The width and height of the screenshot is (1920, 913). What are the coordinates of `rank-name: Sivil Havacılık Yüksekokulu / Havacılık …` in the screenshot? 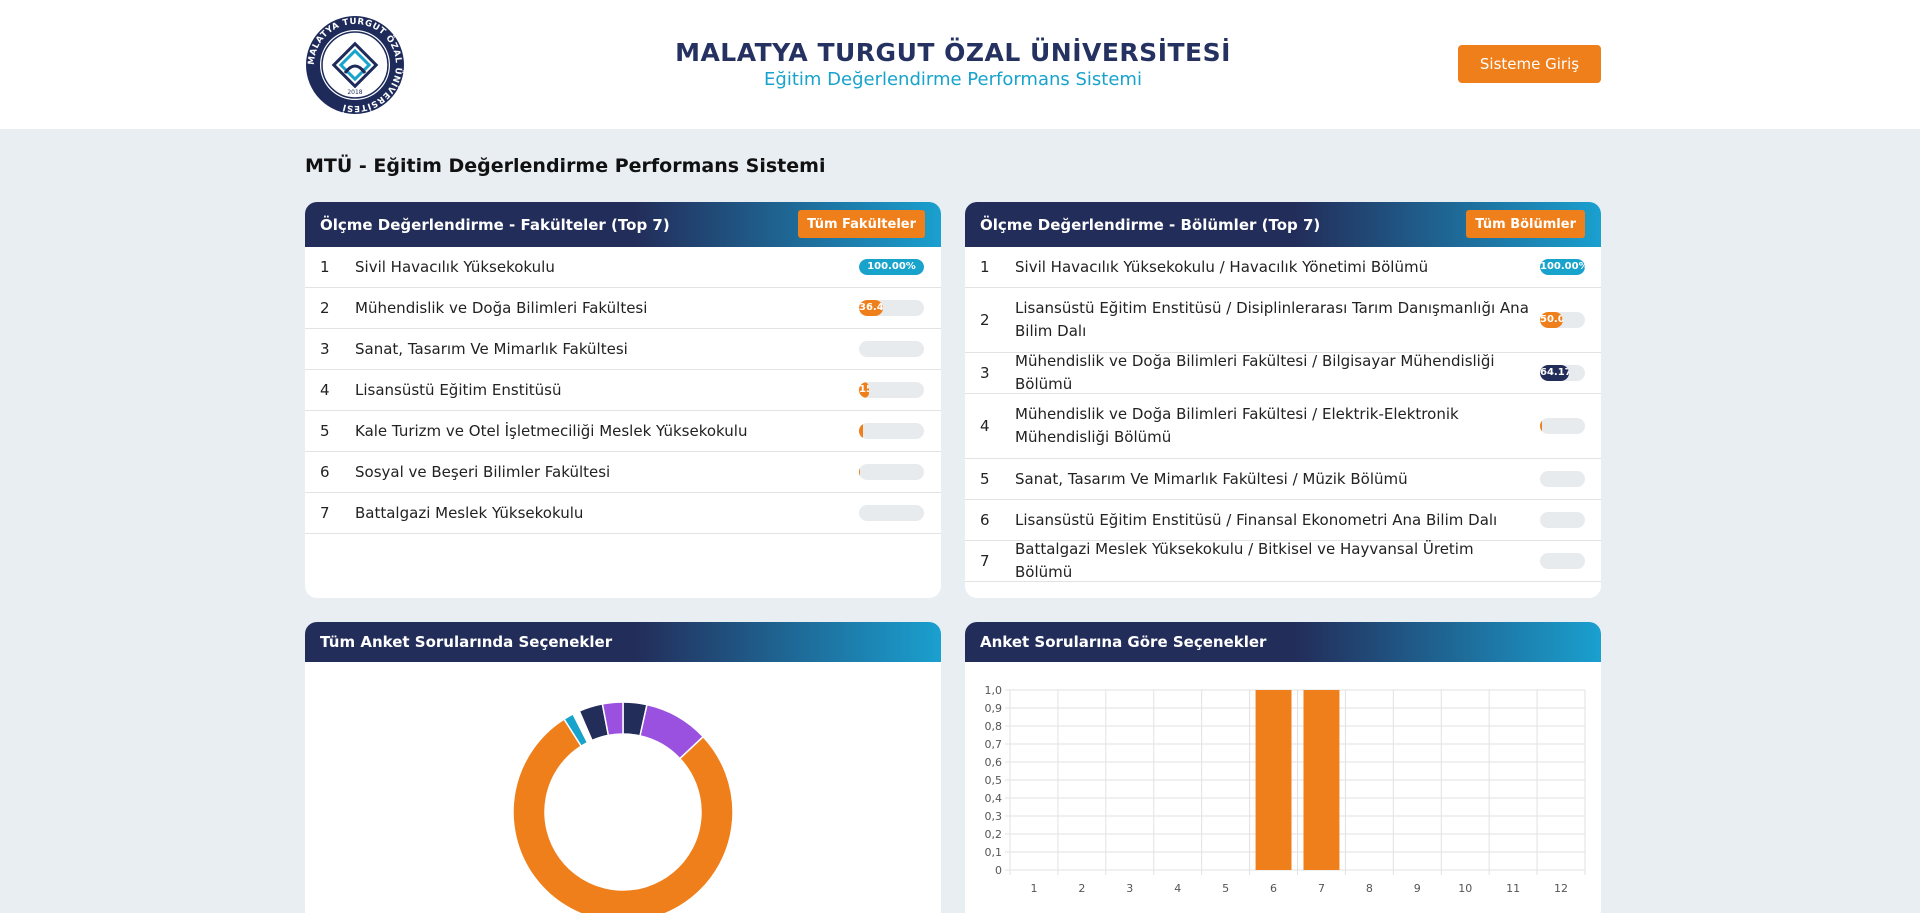 It's located at (1222, 266).